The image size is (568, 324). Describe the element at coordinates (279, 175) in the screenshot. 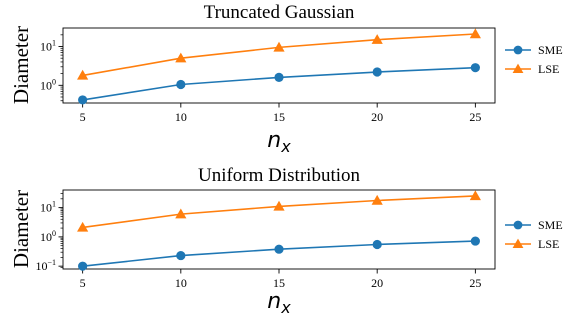

I see `chart-title: Uniform Distribution` at that location.